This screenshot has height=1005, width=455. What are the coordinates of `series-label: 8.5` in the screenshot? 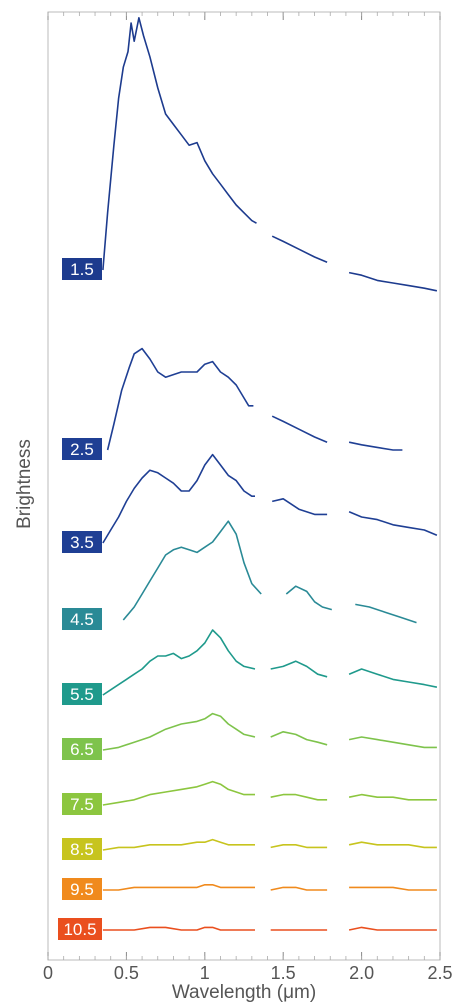 It's located at (82, 849).